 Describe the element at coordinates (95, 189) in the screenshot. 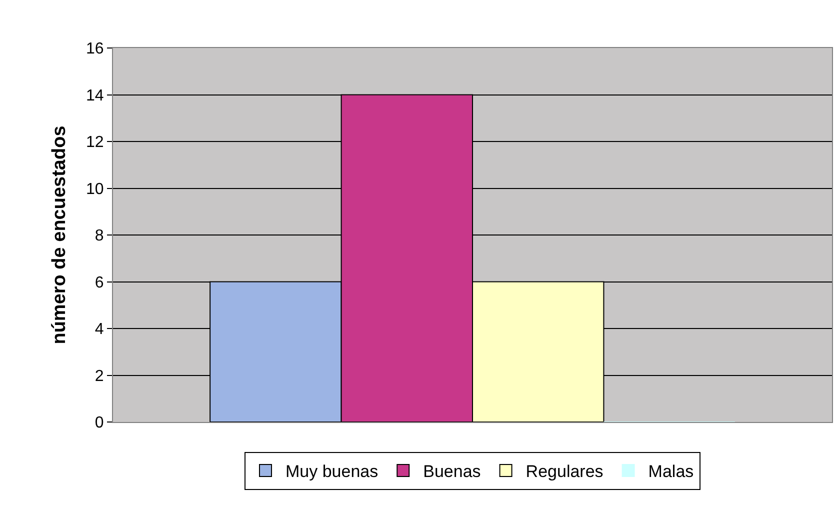

I see `y-tick-label: 10` at that location.